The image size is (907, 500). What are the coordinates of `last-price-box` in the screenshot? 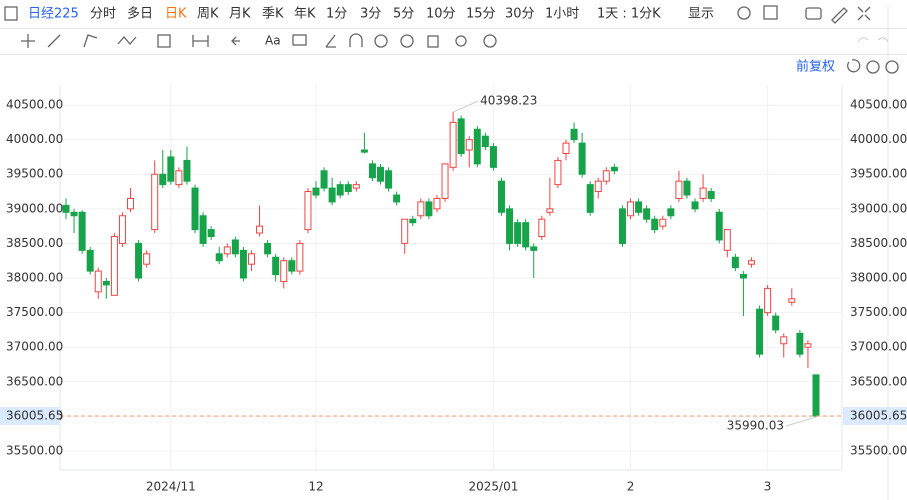 It's located at (875, 415).